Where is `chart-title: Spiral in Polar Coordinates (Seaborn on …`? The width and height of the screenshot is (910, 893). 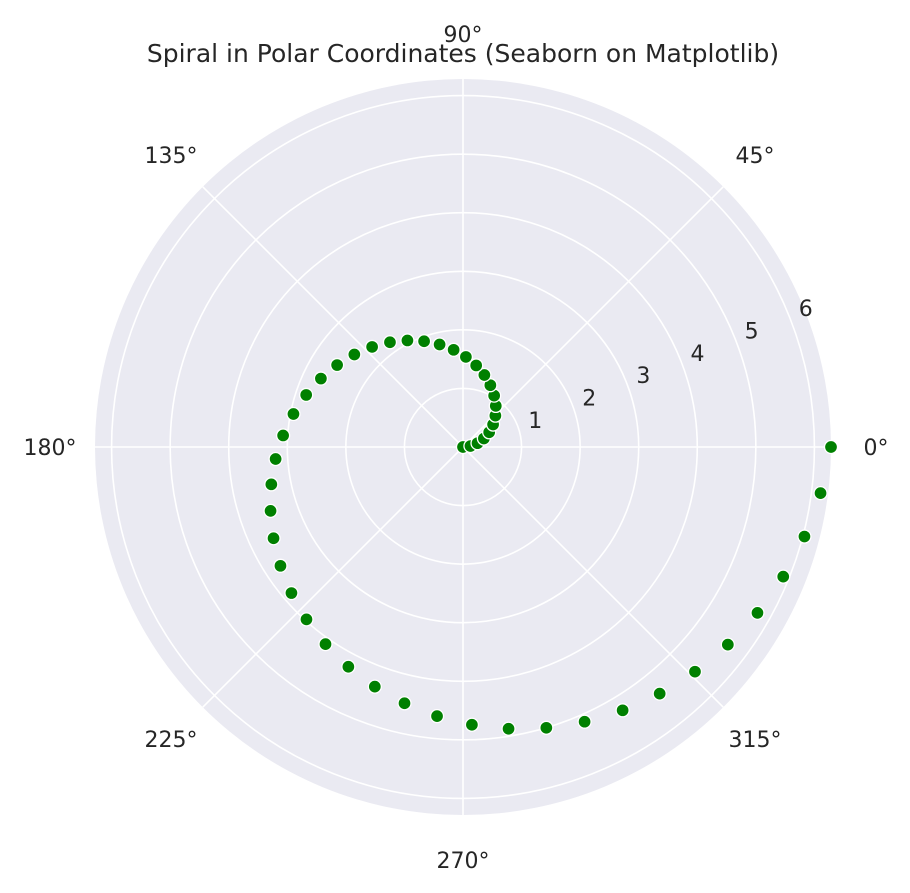
chart-title: Spiral in Polar Coordinates (Seaborn on … is located at coordinates (463, 53).